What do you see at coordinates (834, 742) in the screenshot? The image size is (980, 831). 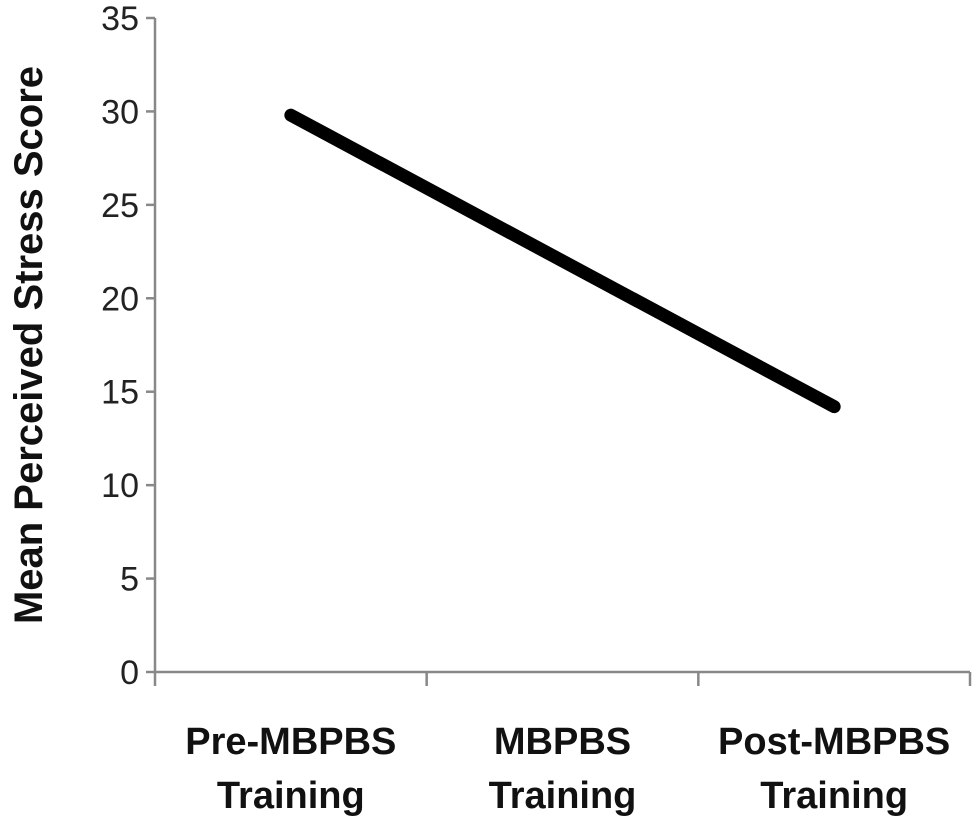 I see `x-category-label-line: Post-MBPBS` at bounding box center [834, 742].